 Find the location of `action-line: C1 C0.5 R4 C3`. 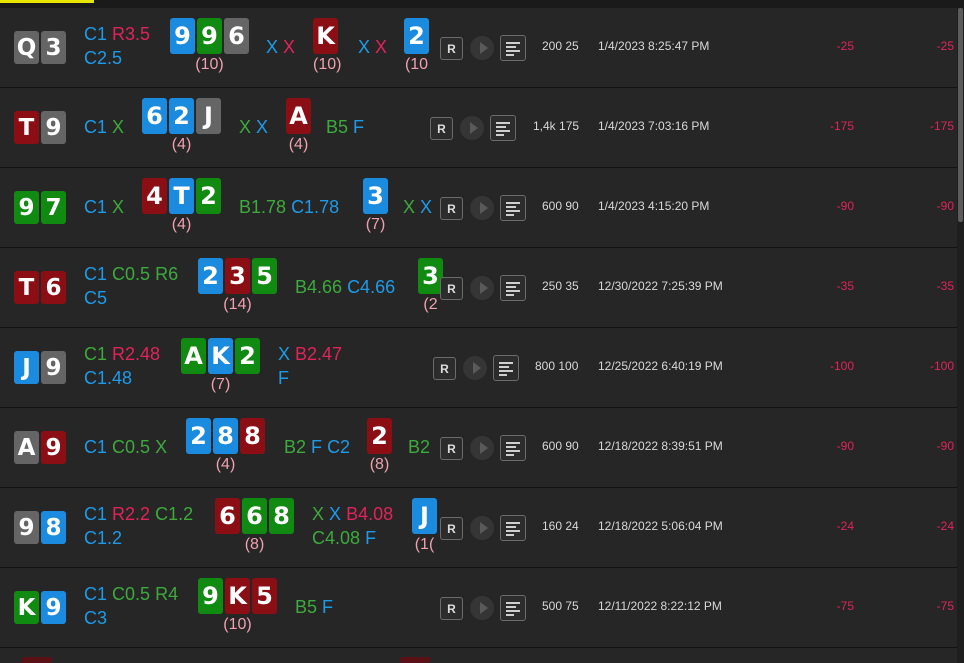

action-line: C1 C0.5 R4 C3 is located at coordinates (131, 606).